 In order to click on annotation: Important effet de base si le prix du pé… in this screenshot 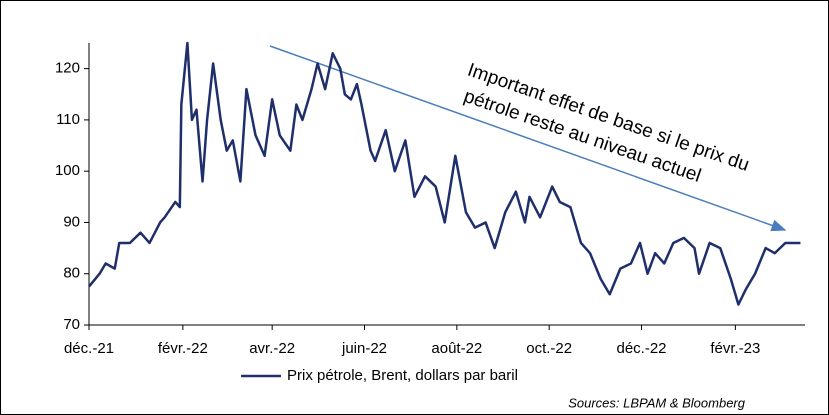, I will do `click(606, 123)`.